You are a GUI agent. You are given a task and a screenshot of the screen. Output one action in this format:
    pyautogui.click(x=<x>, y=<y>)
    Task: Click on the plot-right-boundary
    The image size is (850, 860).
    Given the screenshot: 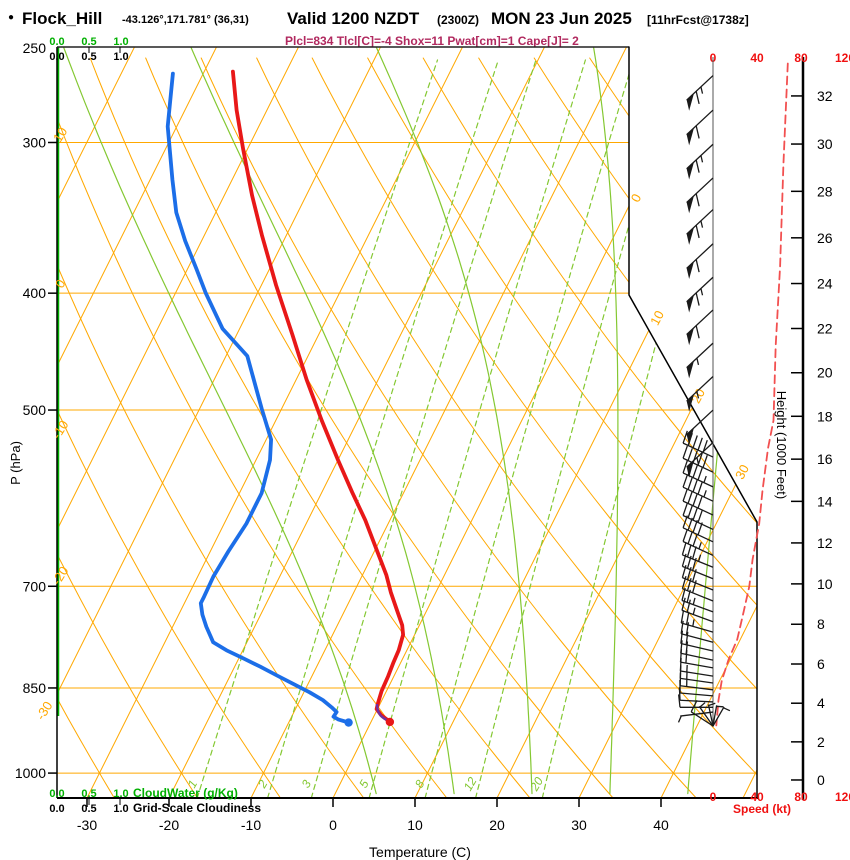 What is the action you would take?
    pyautogui.click(x=693, y=422)
    